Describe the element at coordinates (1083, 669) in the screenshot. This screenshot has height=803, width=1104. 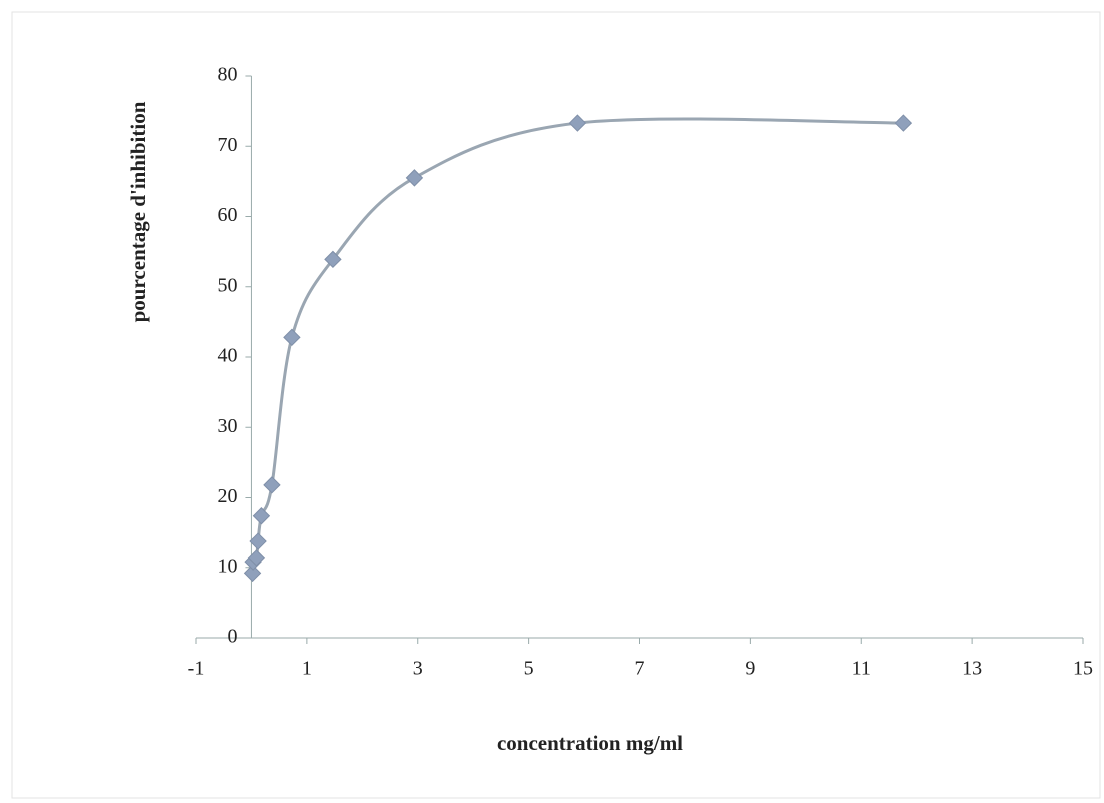
I see `x-tick-label: 15` at that location.